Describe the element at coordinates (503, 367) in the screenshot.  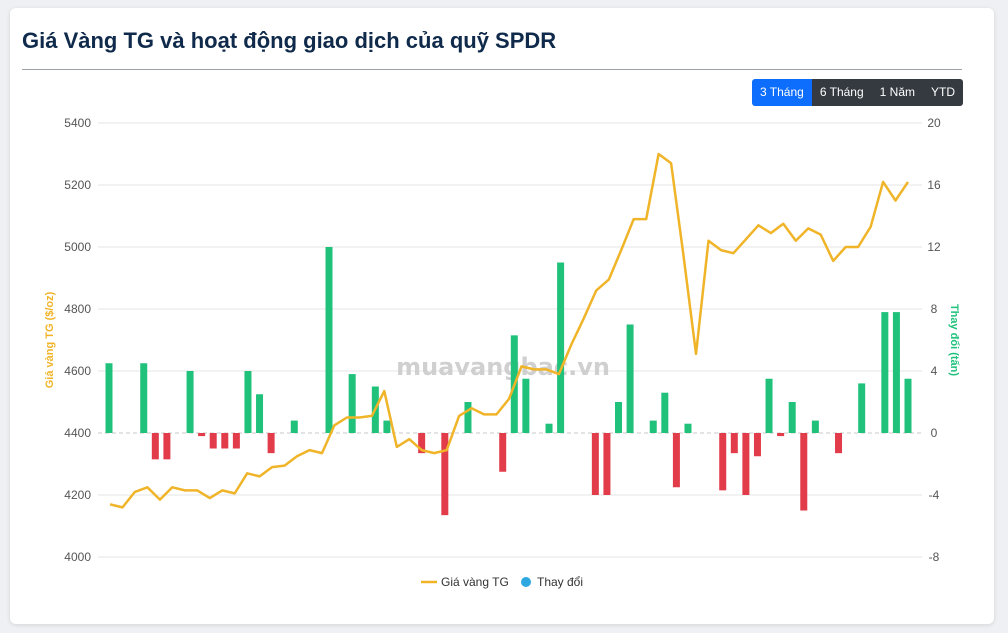
I see `watermark: muavangbac.vn` at that location.